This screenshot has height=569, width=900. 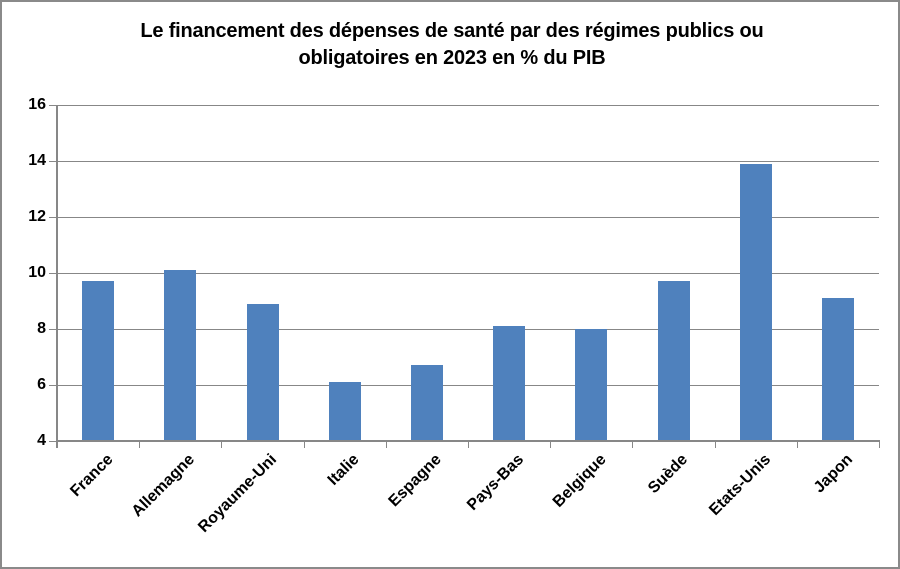 I want to click on bar-espagne, so click(x=426, y=403).